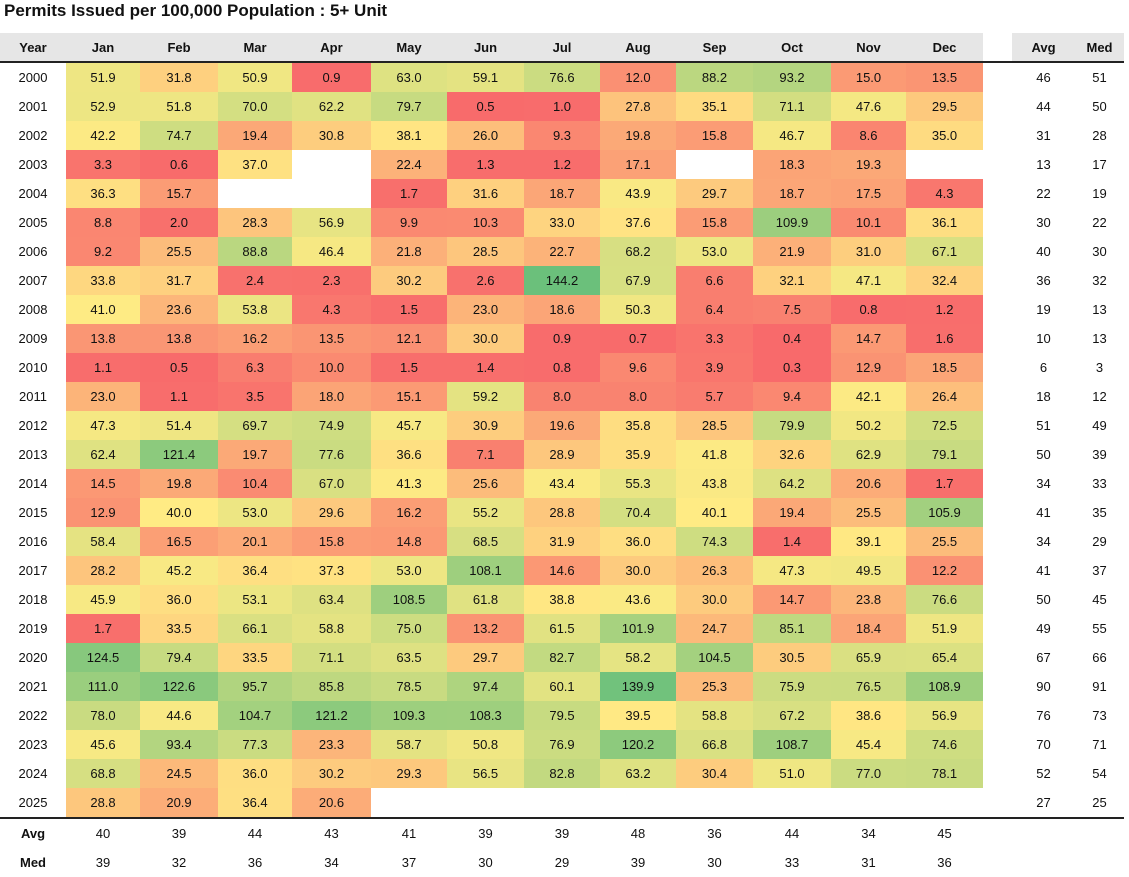  I want to click on heatmap-cell: 88.2, so click(714, 77).